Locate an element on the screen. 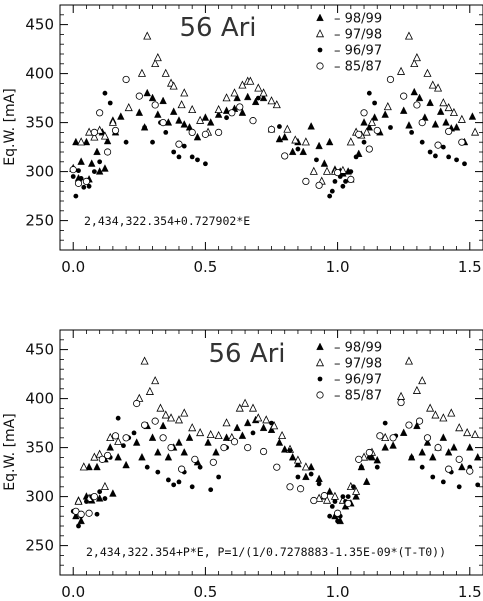 The height and width of the screenshot is (601, 483). legend-label-96-97: – 96/97 is located at coordinates (358, 380).